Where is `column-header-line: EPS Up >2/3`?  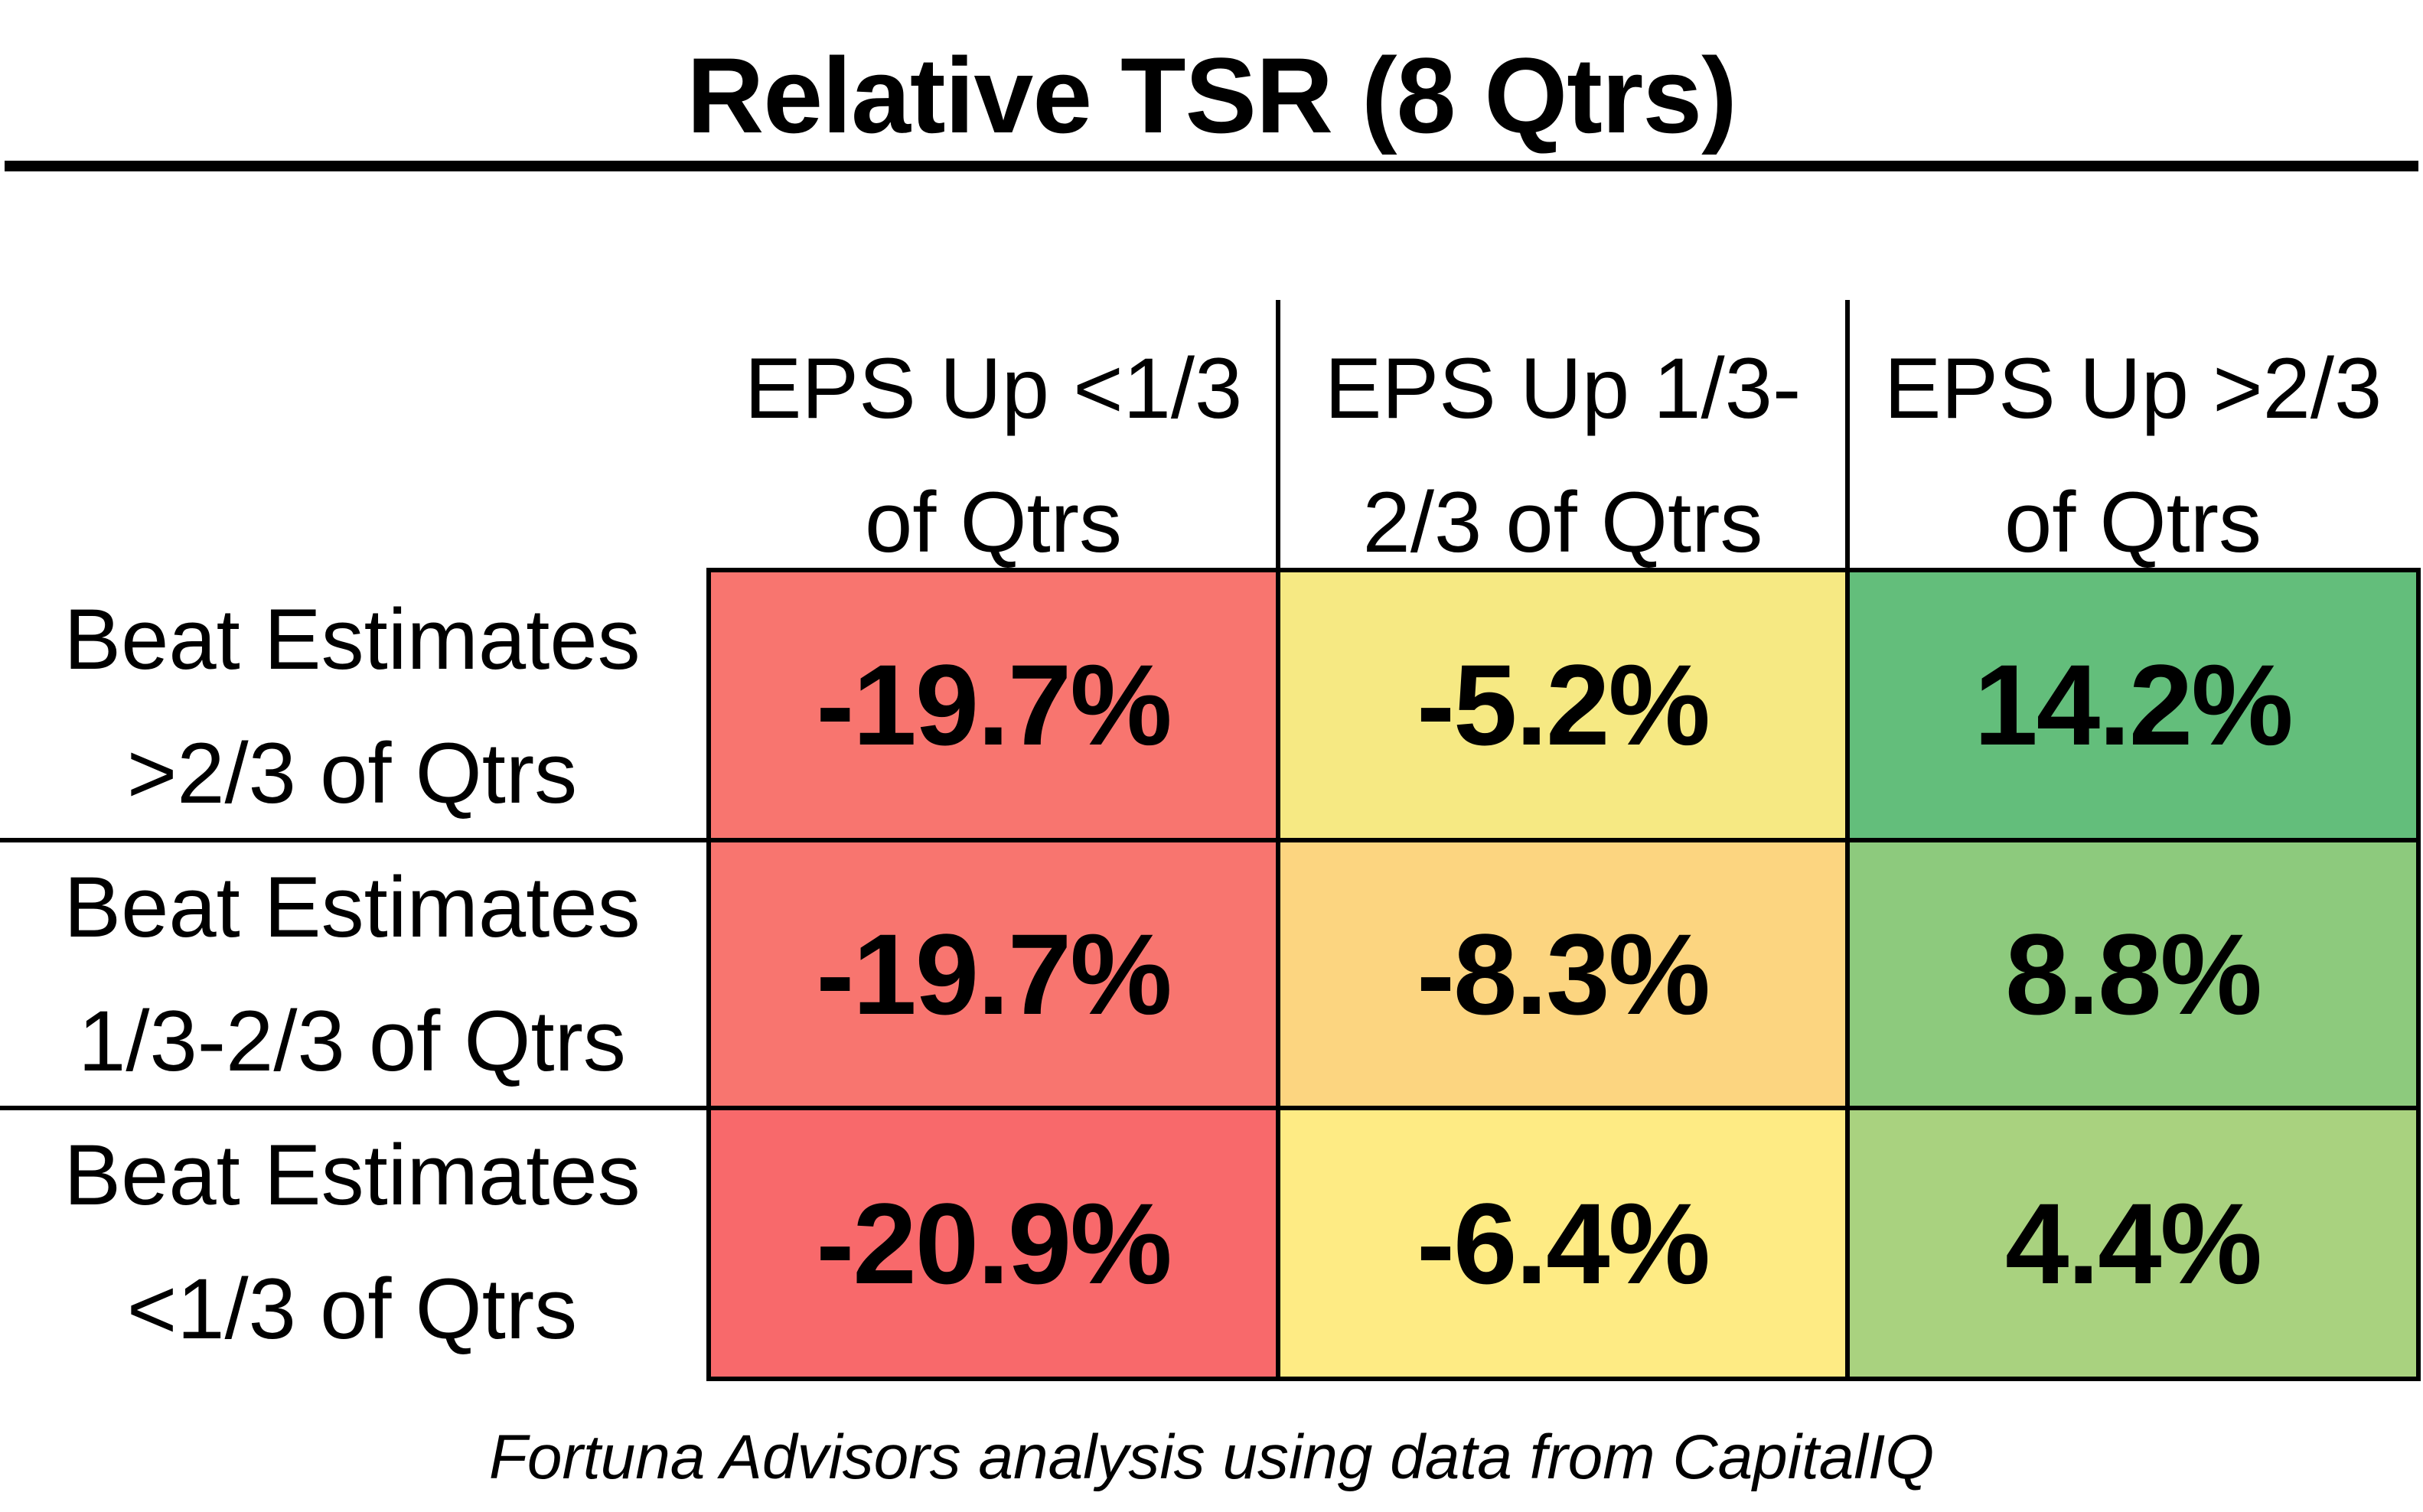
column-header-line: EPS Up >2/3 is located at coordinates (2132, 389).